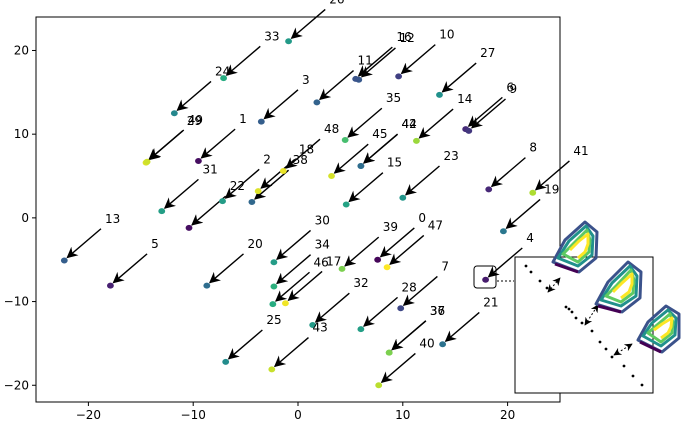 The height and width of the screenshot is (424, 685). Describe the element at coordinates (435, 225) in the screenshot. I see `point-label-47: 47` at that location.